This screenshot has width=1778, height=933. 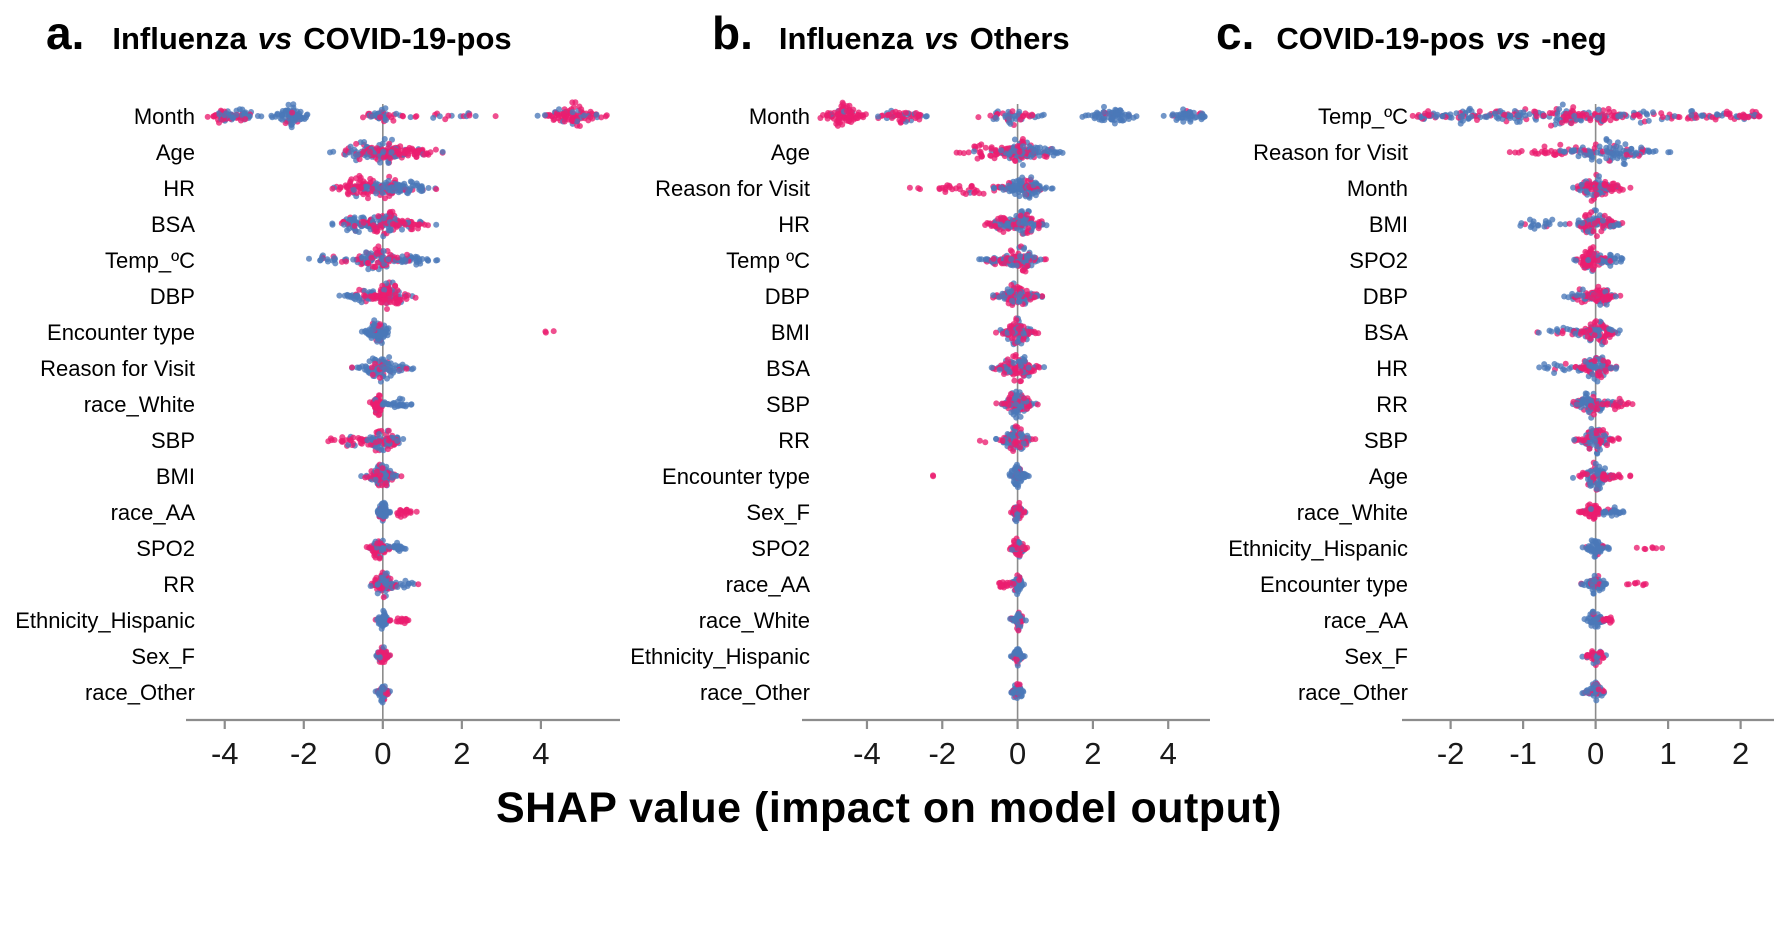 What do you see at coordinates (790, 152) in the screenshot?
I see `feature-label: Age` at bounding box center [790, 152].